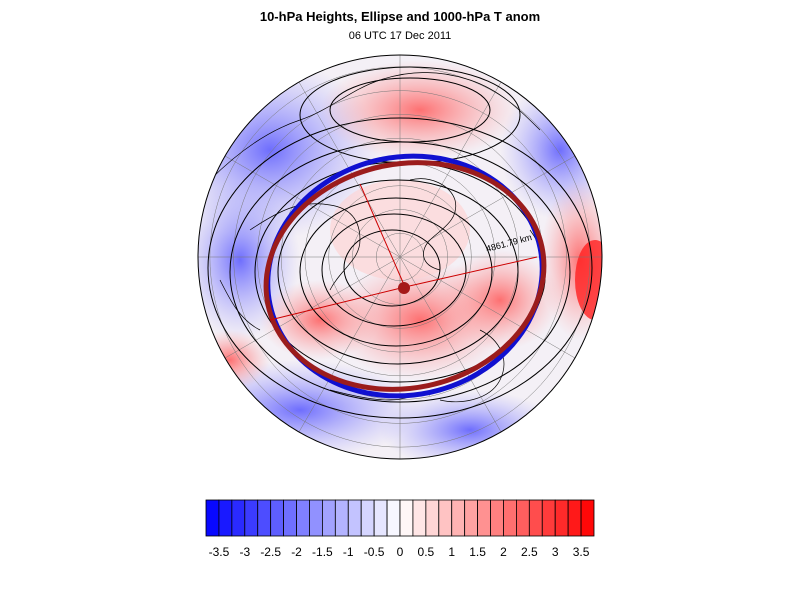 The height and width of the screenshot is (600, 800). What do you see at coordinates (404, 288) in the screenshot?
I see `ellipse-center-marker` at bounding box center [404, 288].